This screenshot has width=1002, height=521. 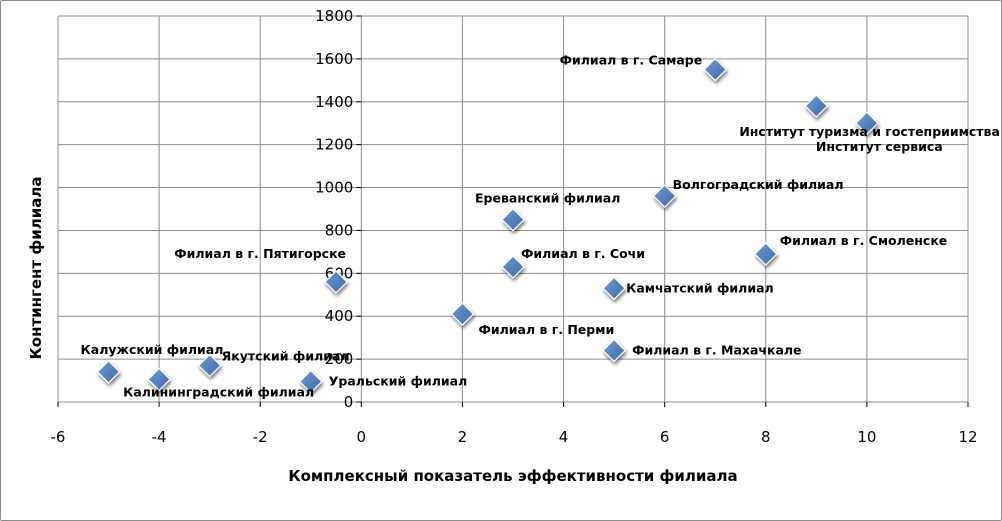 I want to click on y-tick-label: 800, so click(x=339, y=230).